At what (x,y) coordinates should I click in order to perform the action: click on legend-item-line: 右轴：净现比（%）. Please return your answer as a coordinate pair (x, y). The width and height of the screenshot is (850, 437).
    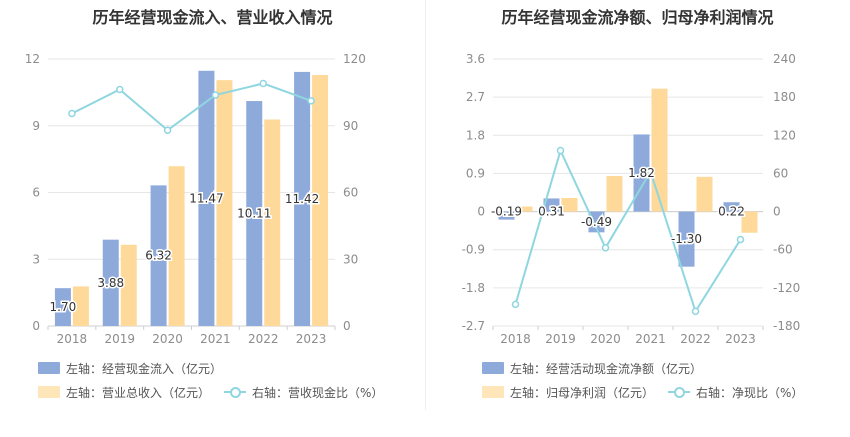
    Looking at the image, I should click on (735, 392).